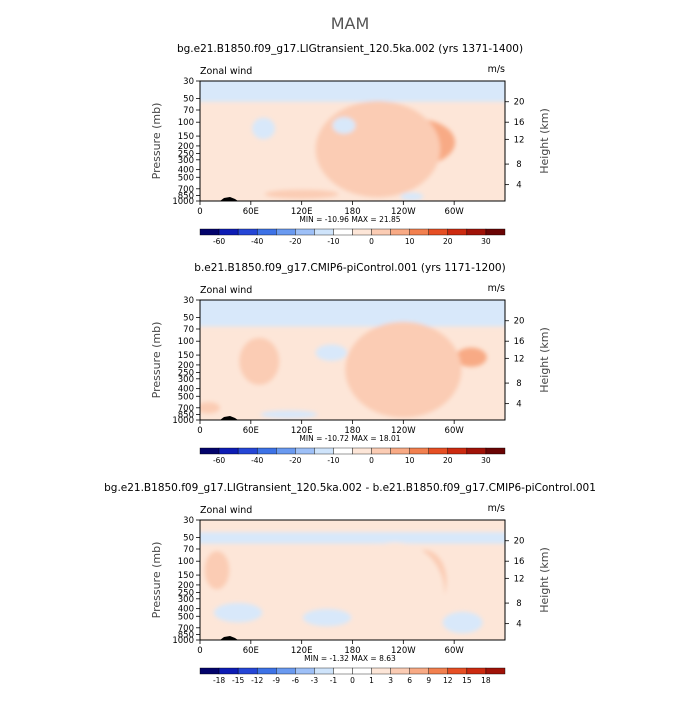 The width and height of the screenshot is (700, 704). I want to click on colorbar-label: 12, so click(448, 680).